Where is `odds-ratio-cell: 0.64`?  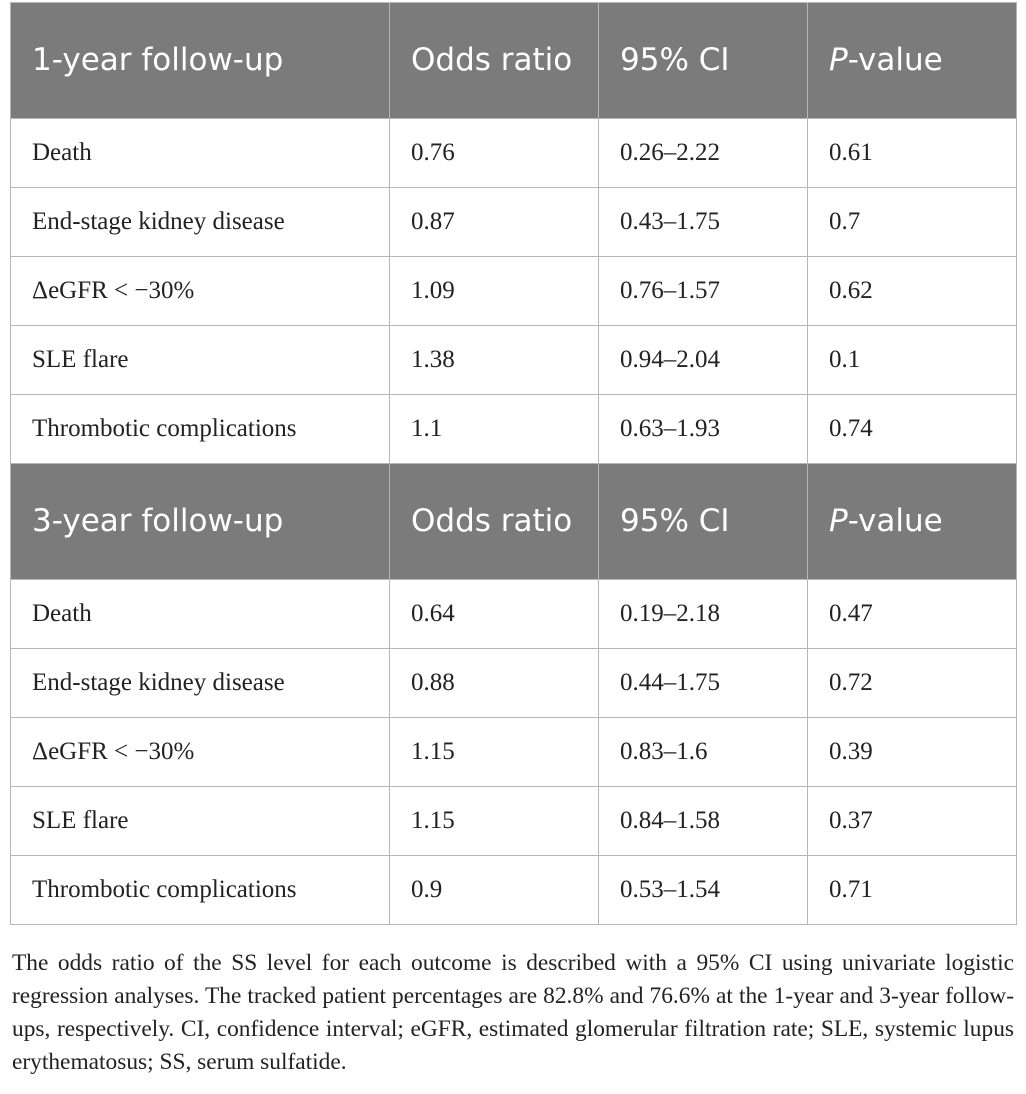 odds-ratio-cell: 0.64 is located at coordinates (494, 614).